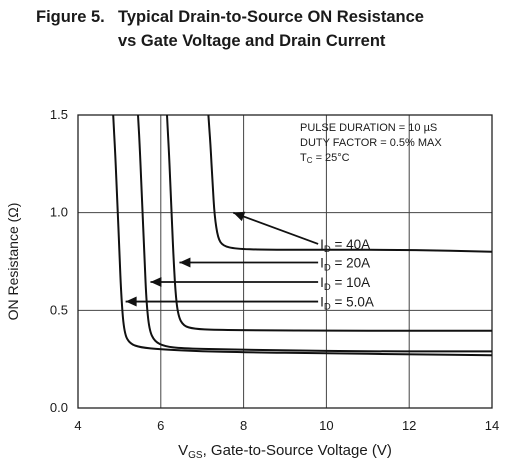 The height and width of the screenshot is (462, 508). I want to click on condition-line-1: PULSE DURATION = 10 µS, so click(368, 128).